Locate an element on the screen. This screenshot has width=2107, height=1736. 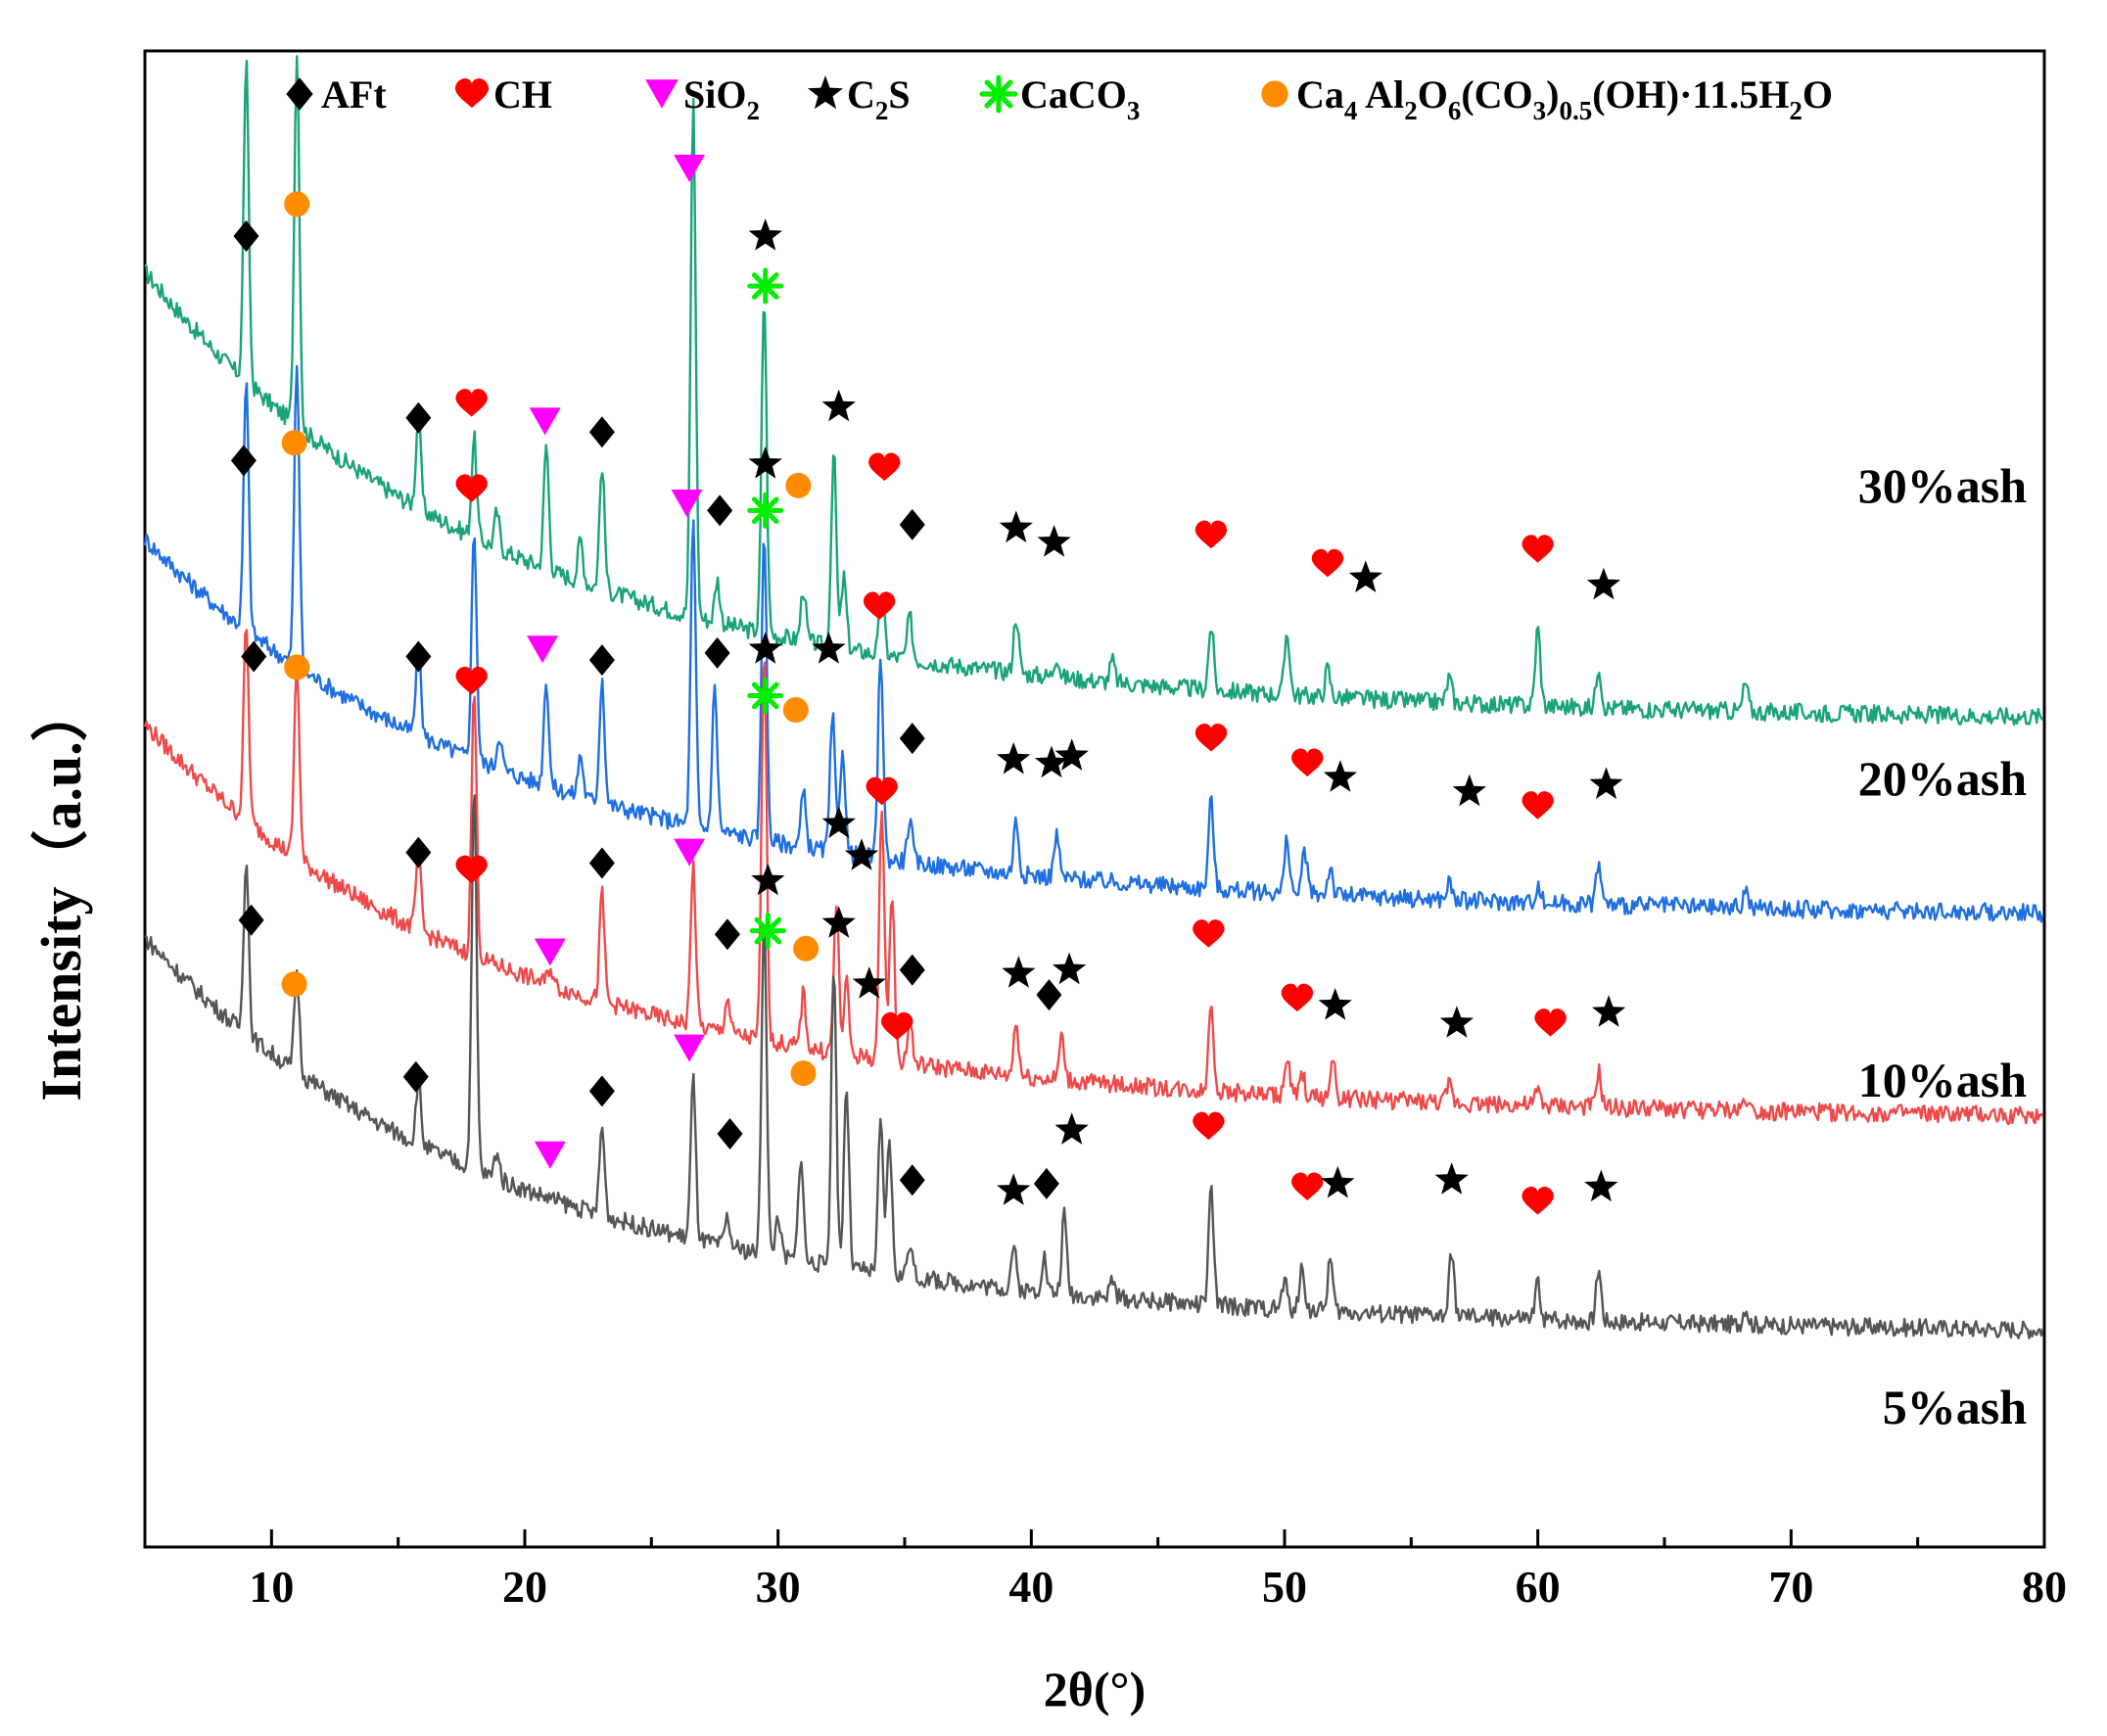
series-label-30%ash: 30%ash is located at coordinates (1942, 485).